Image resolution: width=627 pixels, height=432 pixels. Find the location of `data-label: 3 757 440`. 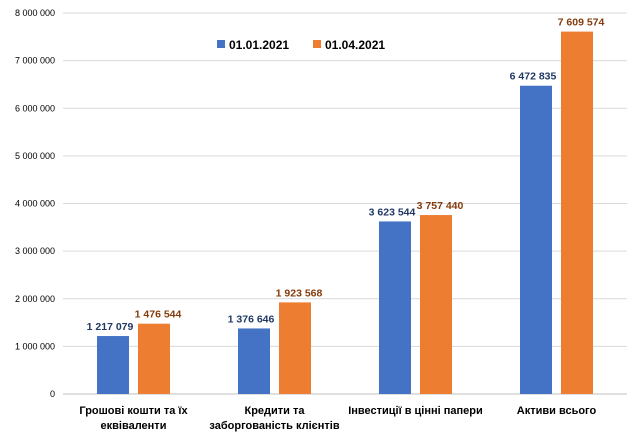

data-label: 3 757 440 is located at coordinates (440, 206).